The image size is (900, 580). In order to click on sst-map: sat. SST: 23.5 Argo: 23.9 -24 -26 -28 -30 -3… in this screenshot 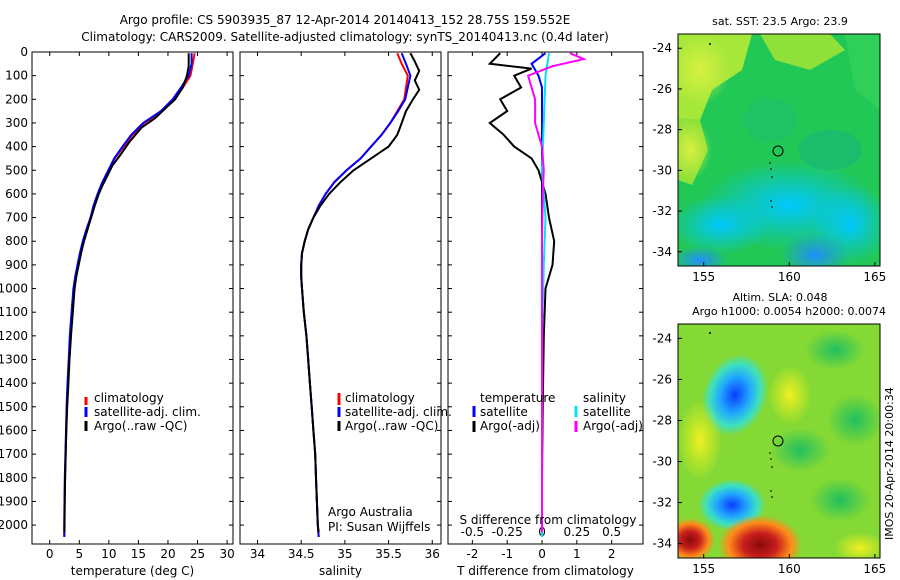, I will do `click(769, 149)`.